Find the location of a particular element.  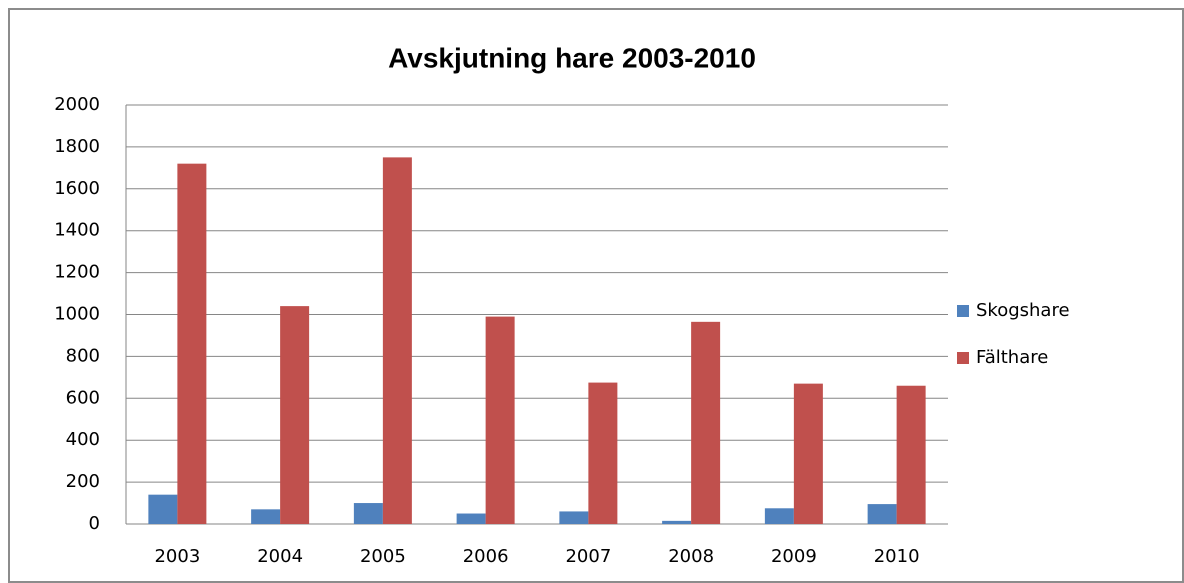

y-tick-label: 200 is located at coordinates (83, 481).